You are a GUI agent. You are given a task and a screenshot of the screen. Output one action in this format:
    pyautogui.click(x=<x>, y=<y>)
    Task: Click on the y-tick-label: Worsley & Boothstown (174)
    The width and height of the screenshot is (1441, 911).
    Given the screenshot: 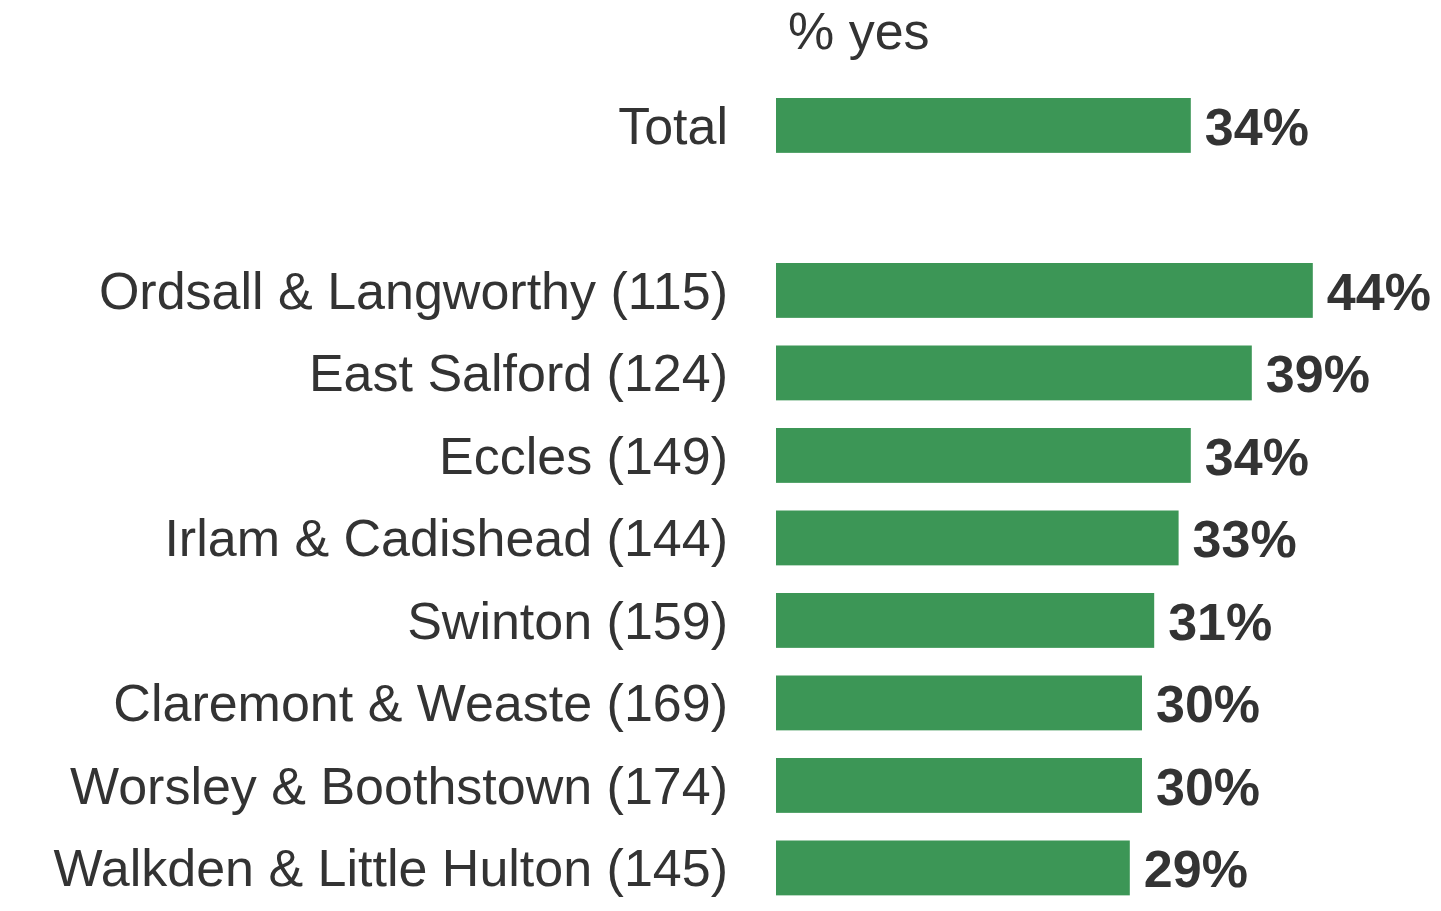 What is the action you would take?
    pyautogui.click(x=399, y=785)
    